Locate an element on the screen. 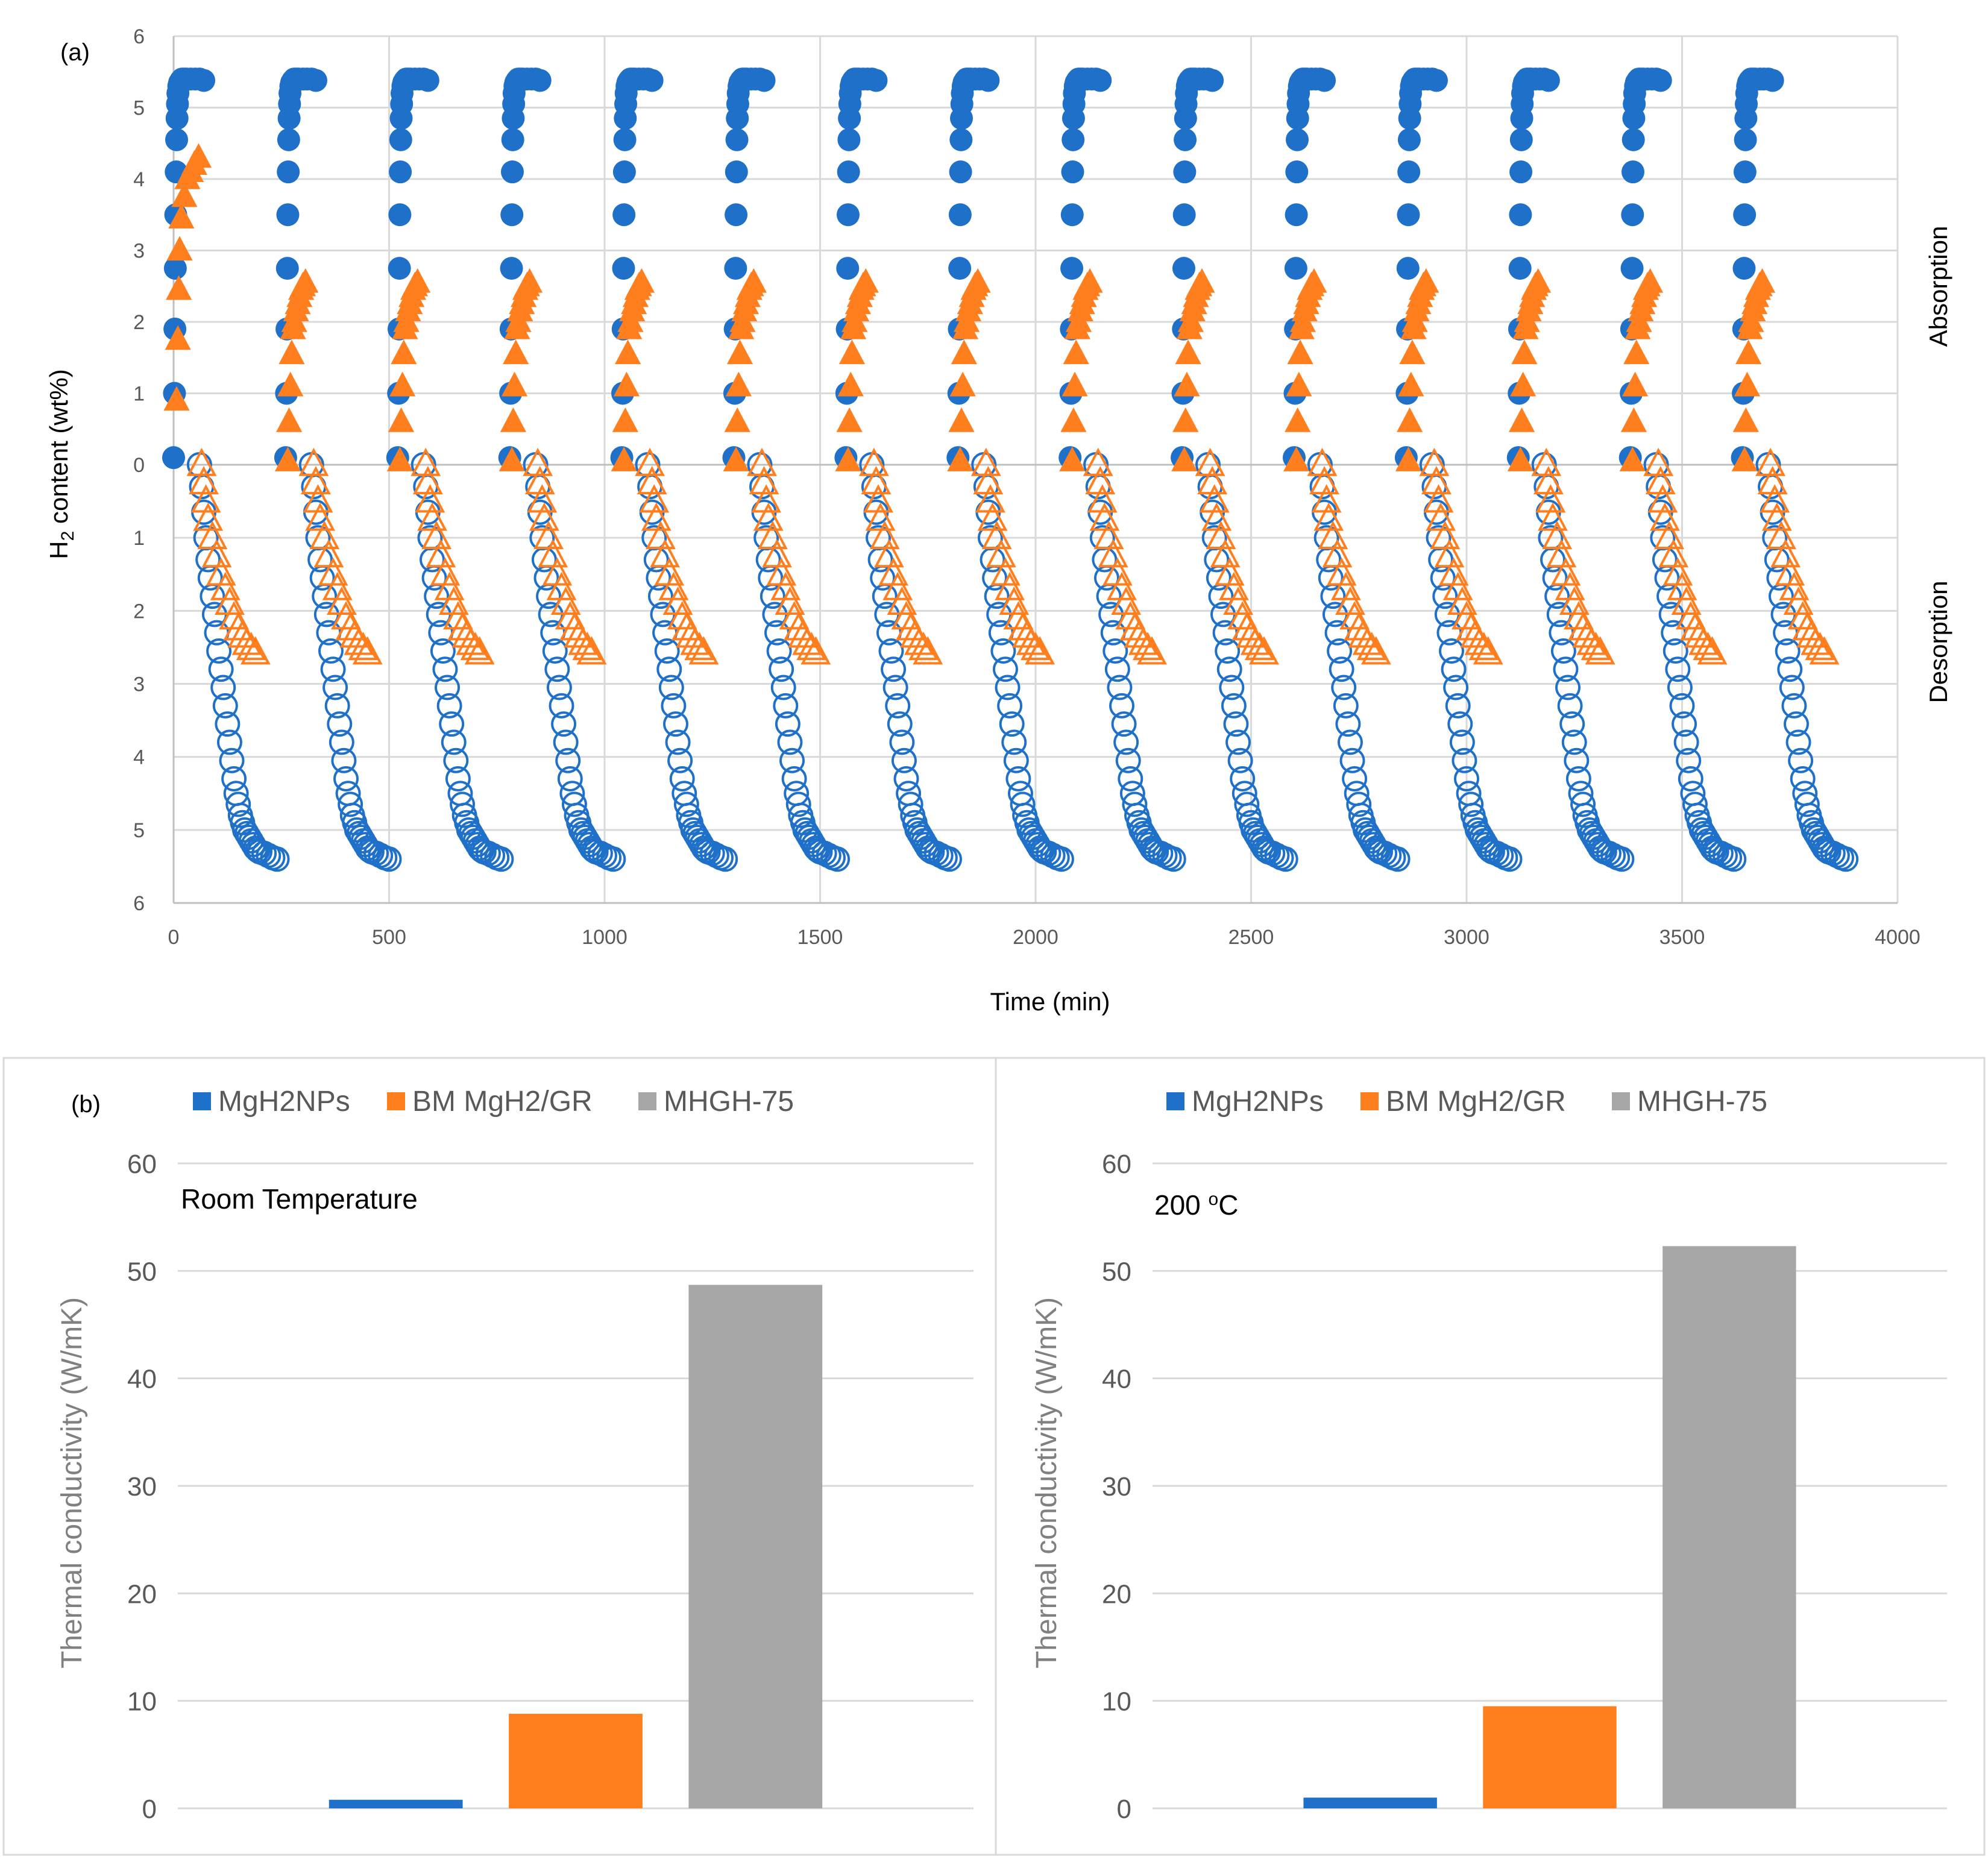 The width and height of the screenshot is (1988, 1859). b1-gridlines is located at coordinates (576, 1486).